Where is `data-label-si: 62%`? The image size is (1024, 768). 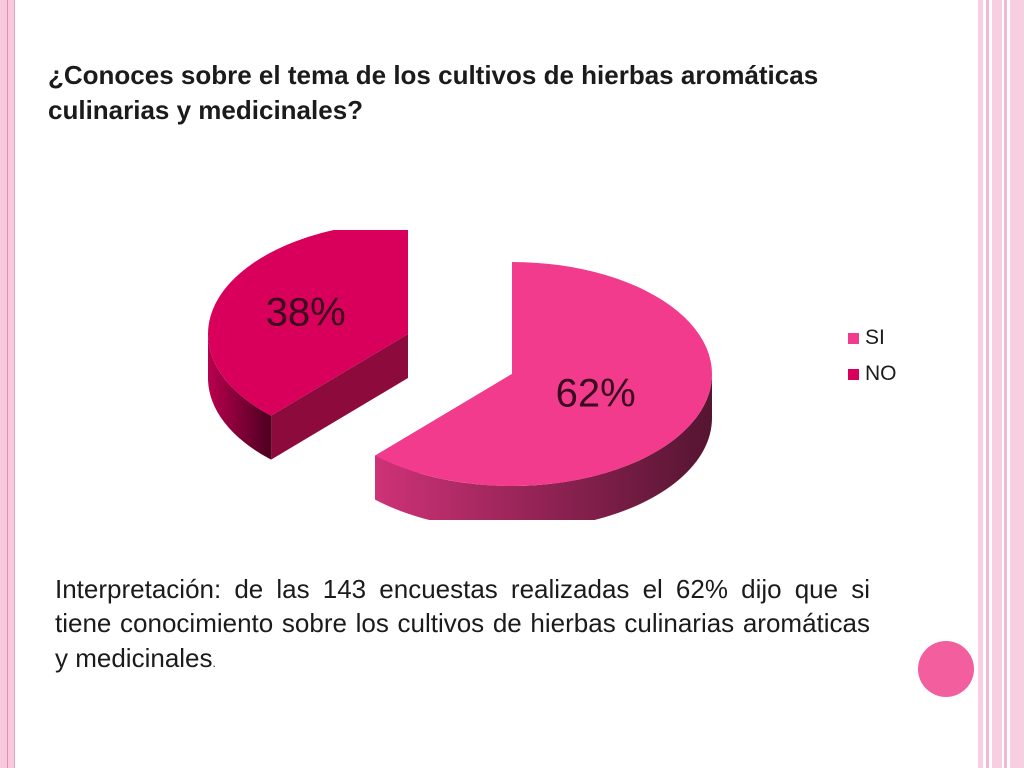
data-label-si: 62% is located at coordinates (596, 394).